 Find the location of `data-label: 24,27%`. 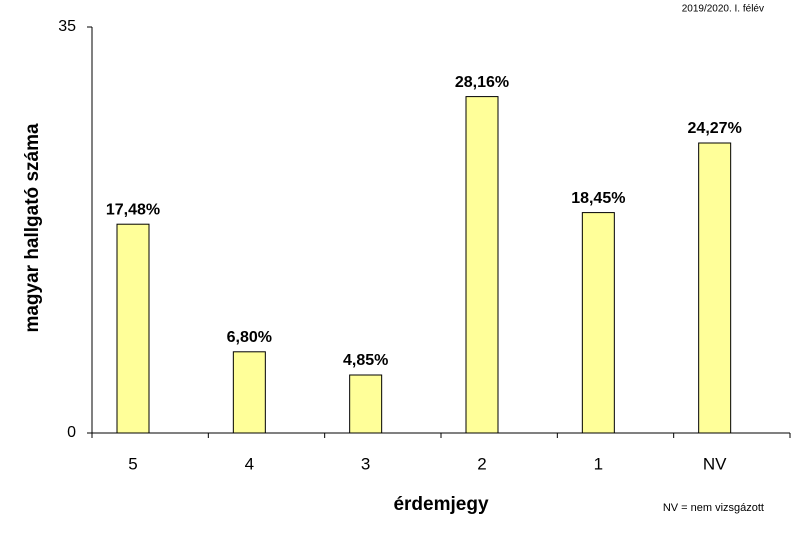

data-label: 24,27% is located at coordinates (715, 128).